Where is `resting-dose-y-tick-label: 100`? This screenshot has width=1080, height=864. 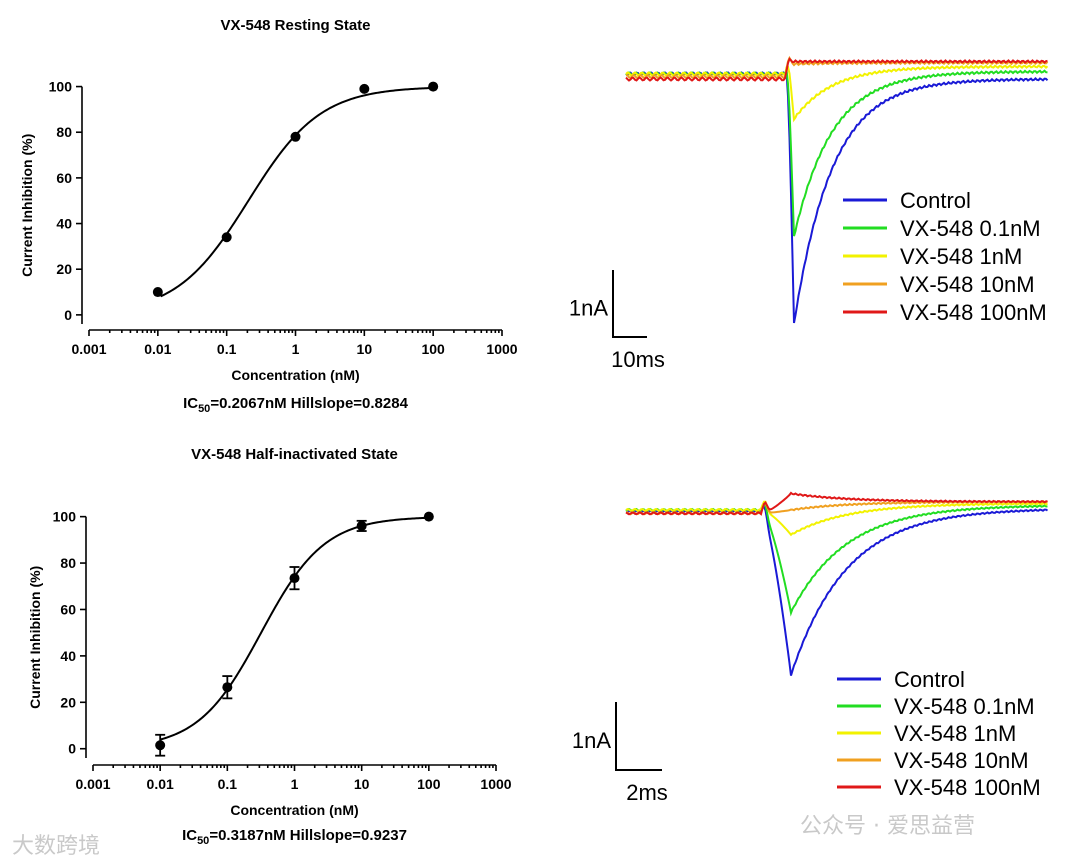
resting-dose-y-tick-label: 100 is located at coordinates (61, 87).